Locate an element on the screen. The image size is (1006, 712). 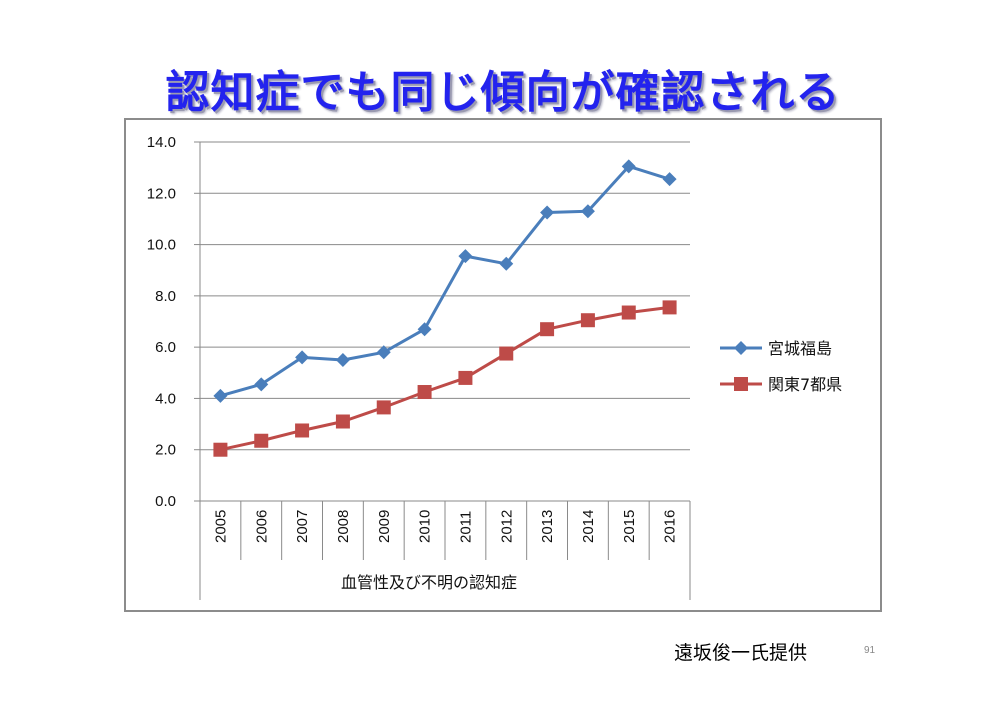
x-tick-label: 2015 is located at coordinates (629, 526).